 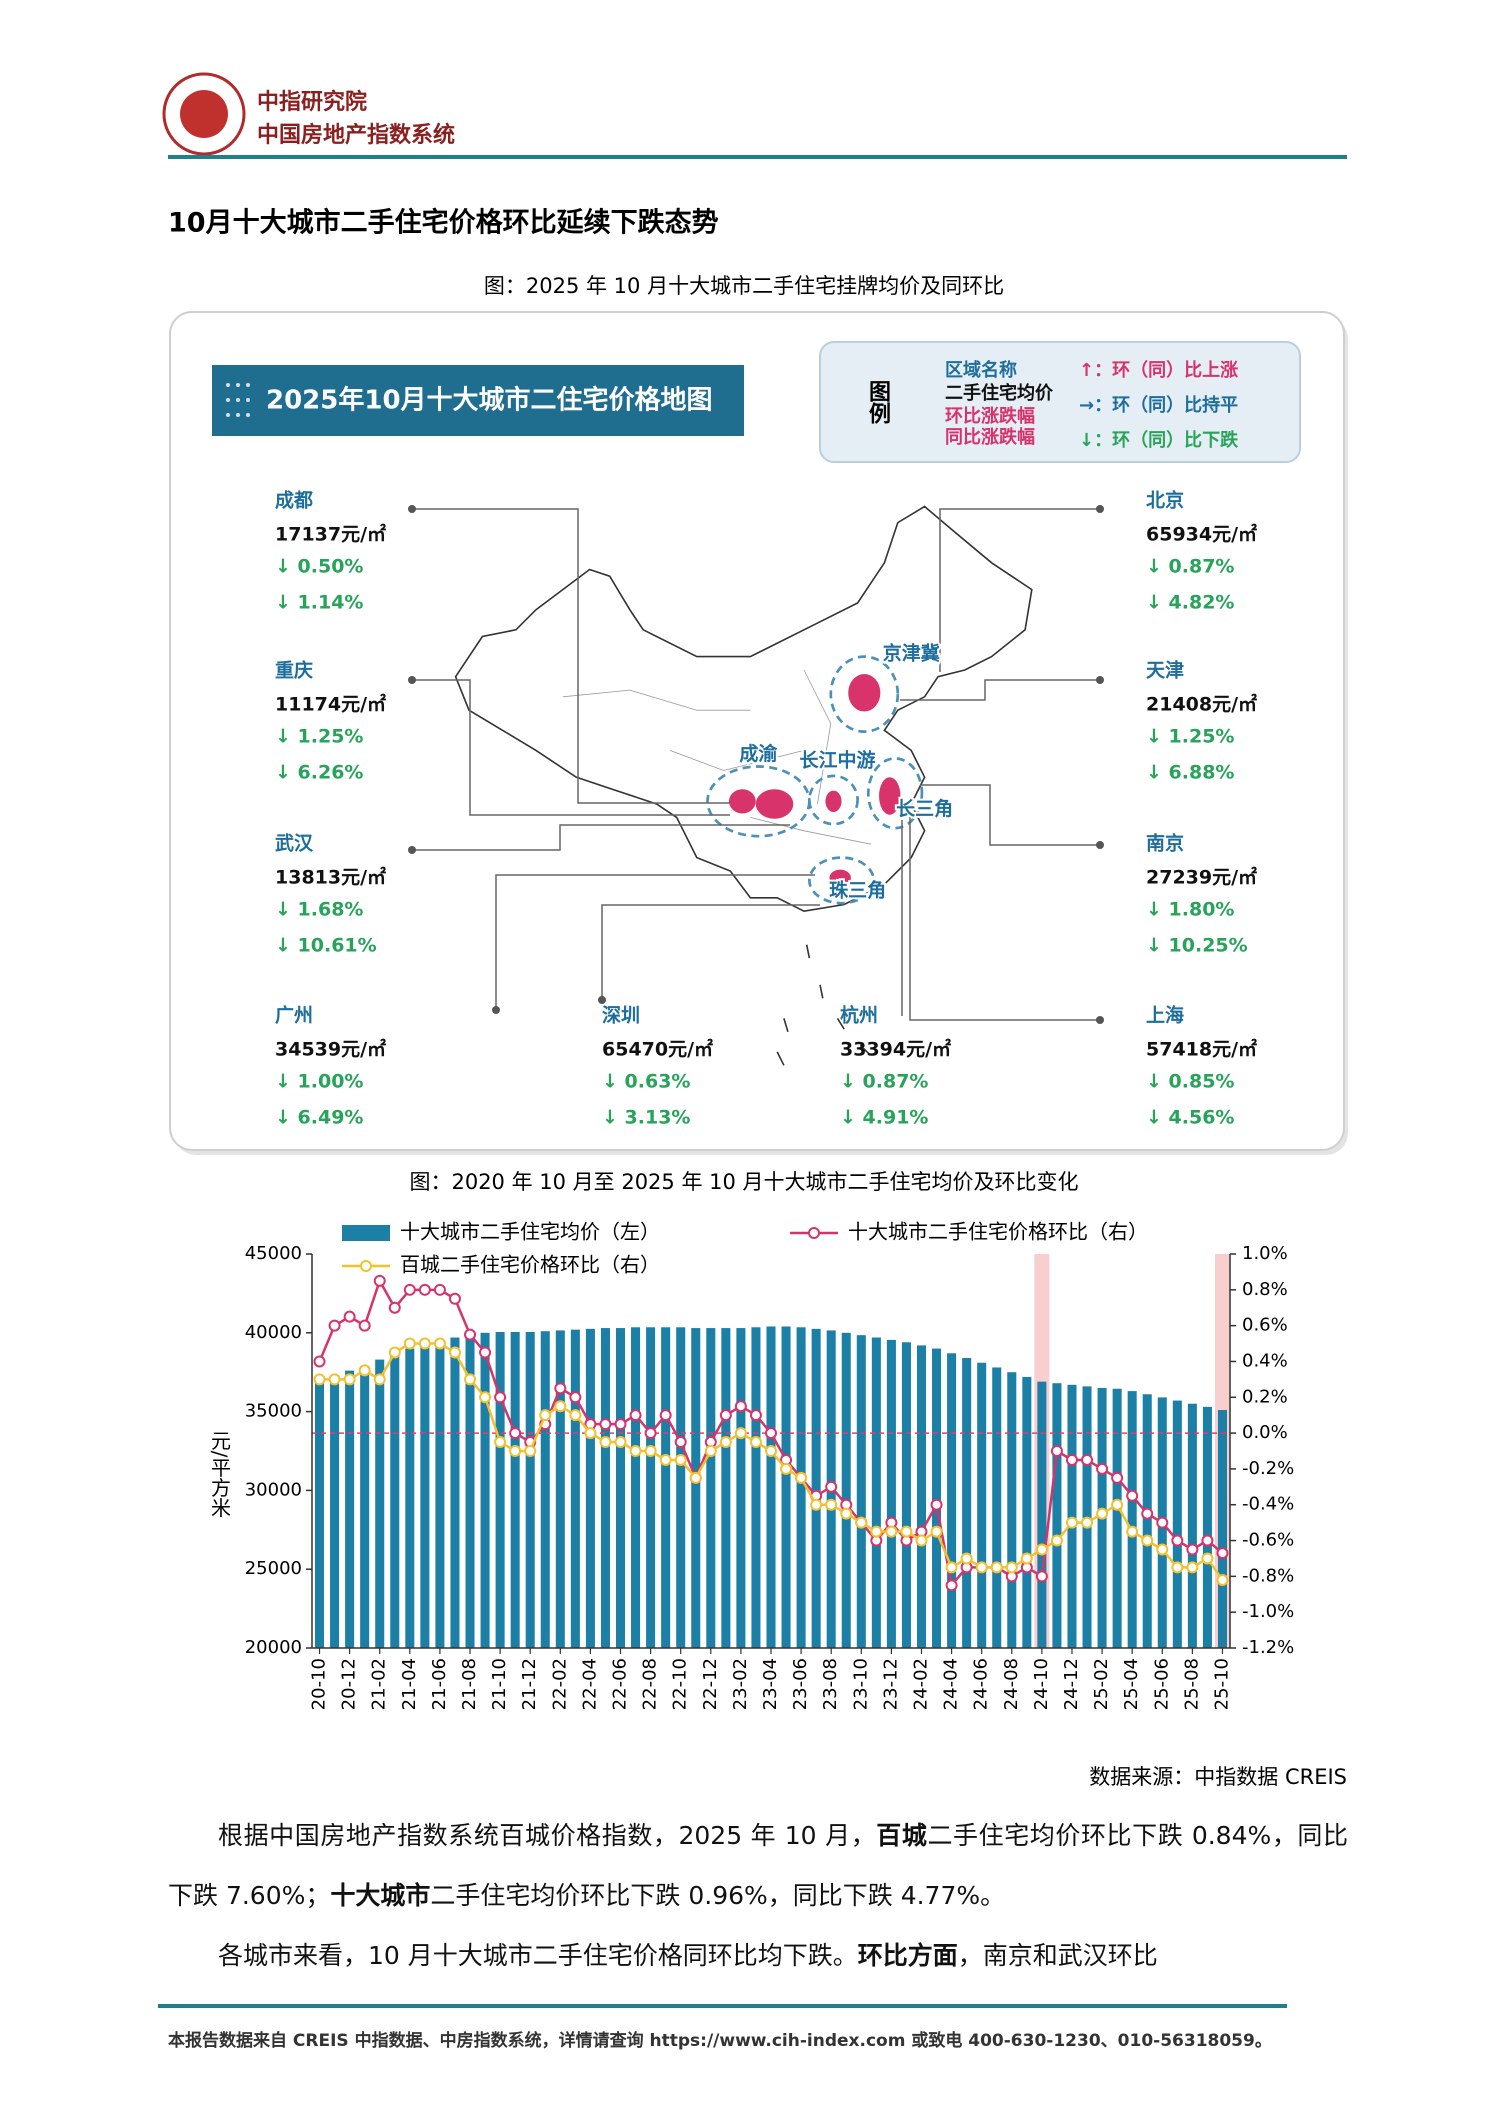 What do you see at coordinates (1165, 670) in the screenshot?
I see `city-name: 天津` at bounding box center [1165, 670].